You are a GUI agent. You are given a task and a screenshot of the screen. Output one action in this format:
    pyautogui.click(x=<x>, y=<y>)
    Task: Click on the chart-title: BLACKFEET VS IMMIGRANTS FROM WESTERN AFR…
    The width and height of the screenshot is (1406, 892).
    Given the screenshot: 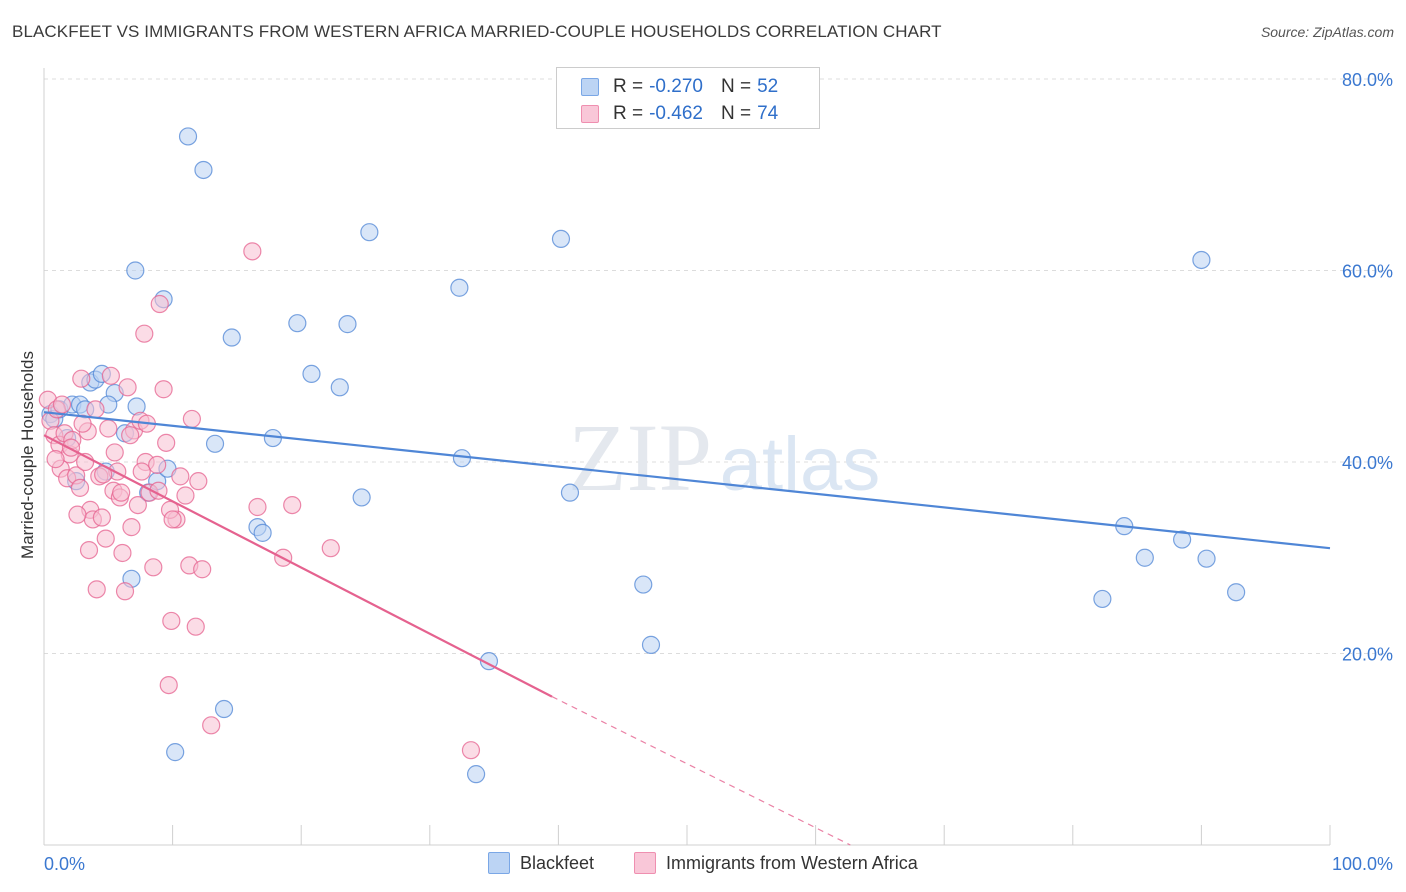 What is the action you would take?
    pyautogui.click(x=477, y=31)
    